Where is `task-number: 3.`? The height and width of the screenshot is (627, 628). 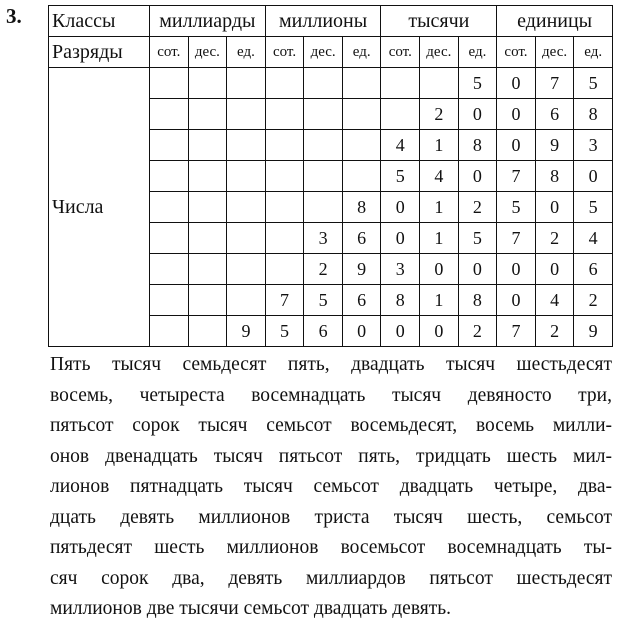 task-number: 3. is located at coordinates (14, 16).